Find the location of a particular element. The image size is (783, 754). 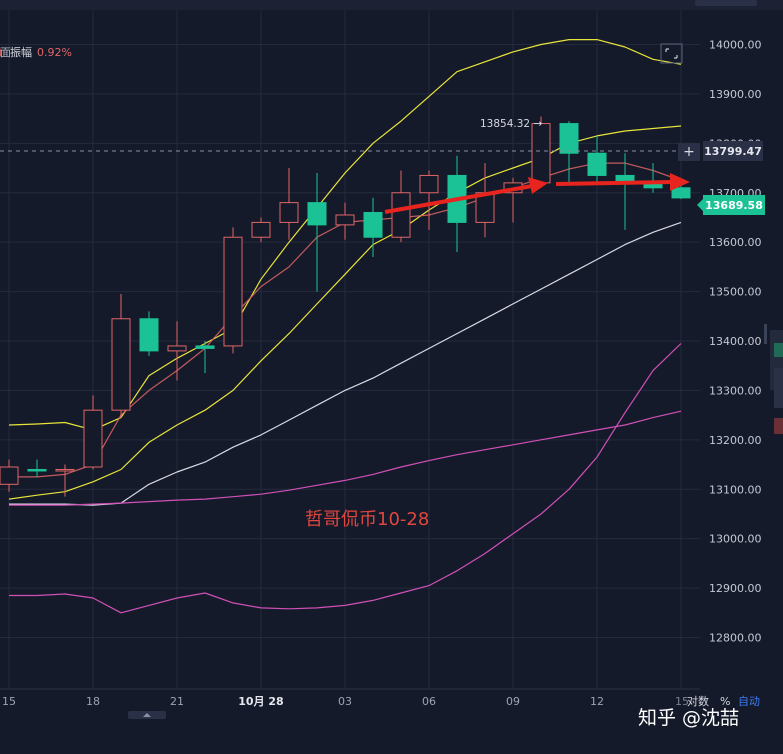

time-tick-label: 10月 28 is located at coordinates (260, 701).